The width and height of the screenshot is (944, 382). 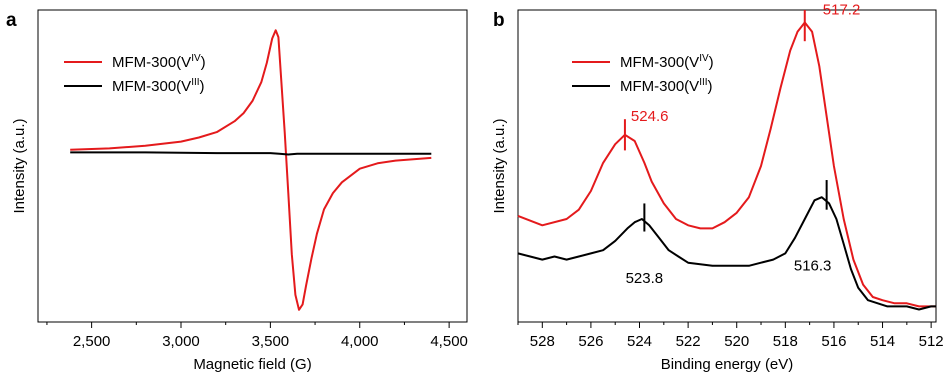 I want to click on x-axis-label: Magnetic field (G), so click(x=252, y=364).